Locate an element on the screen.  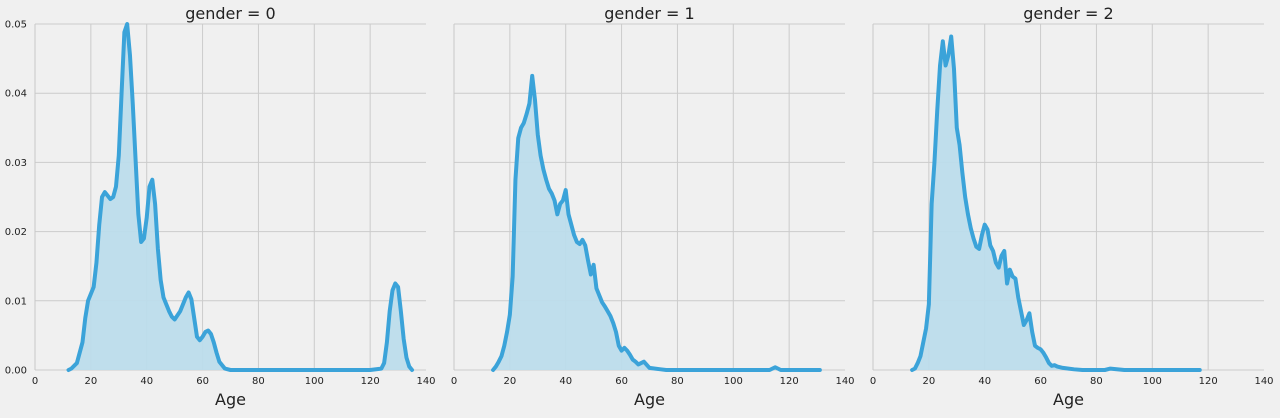
y-tick-label: 0.02 is located at coordinates (16, 232).